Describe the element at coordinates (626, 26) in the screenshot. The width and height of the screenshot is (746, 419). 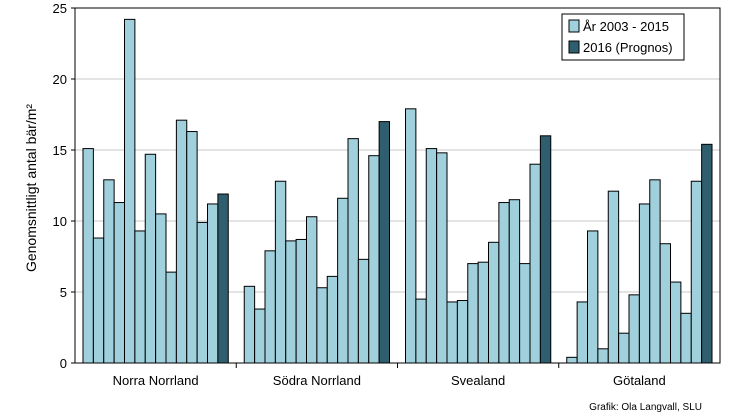
I see `legend-label-historical: År 2003 - 2015` at that location.